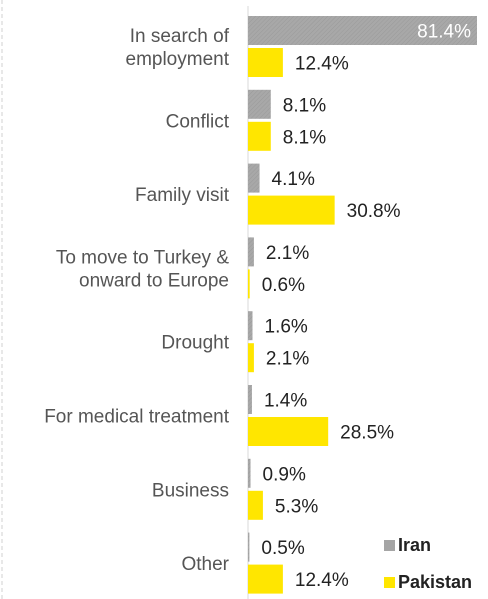 Image resolution: width=488 pixels, height=599 pixels. I want to click on pakistan-value-label: 30.8%, so click(374, 211).